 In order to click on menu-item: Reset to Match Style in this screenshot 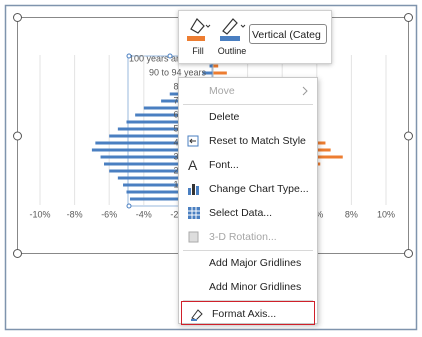, I will do `click(248, 141)`.